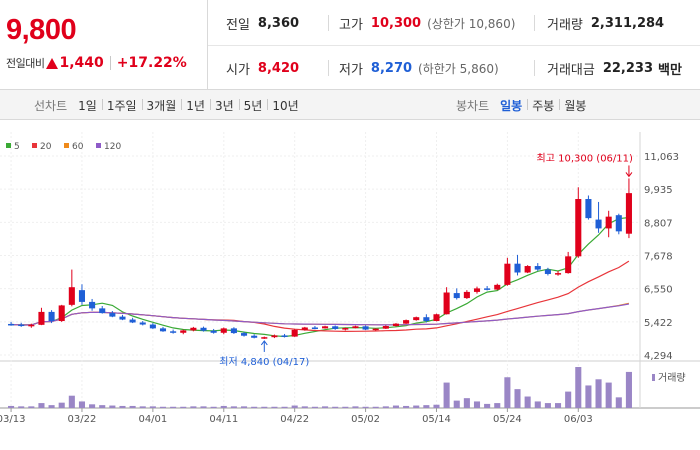  I want to click on tab-monthly: 월봉, so click(575, 105).